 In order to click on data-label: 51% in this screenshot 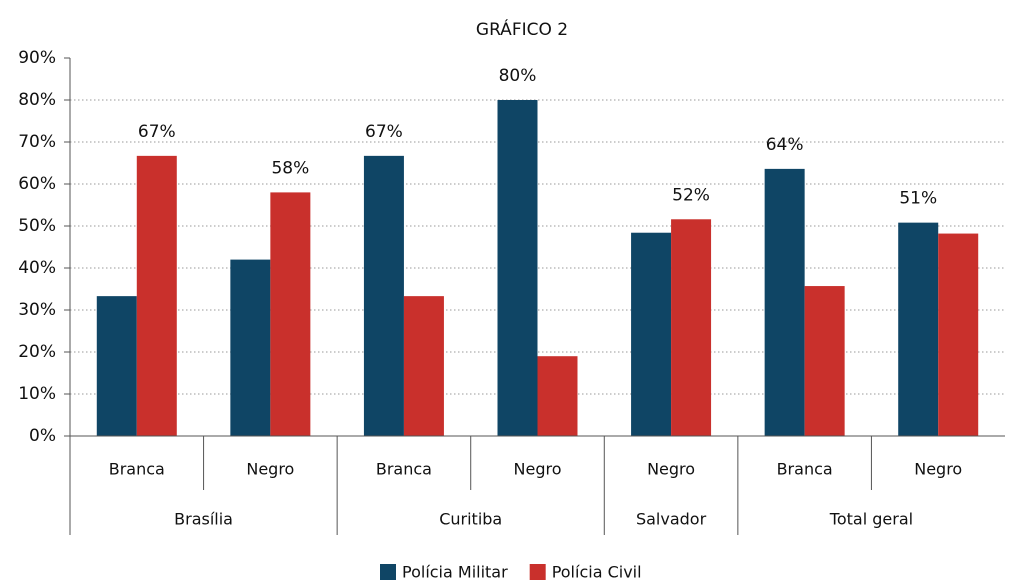, I will do `click(918, 199)`.